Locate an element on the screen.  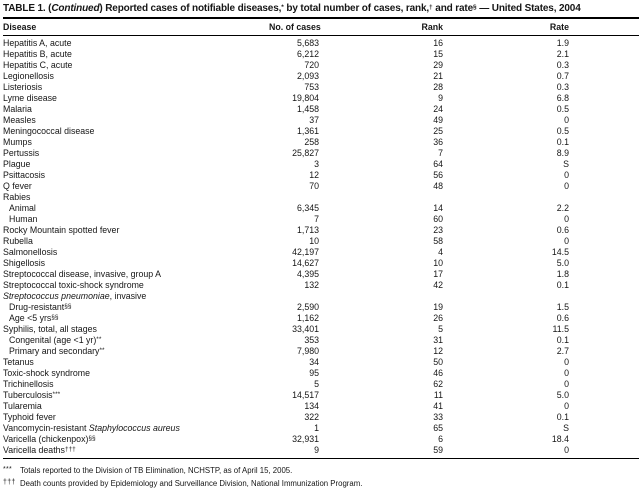
cases-cell is located at coordinates (329, 197).